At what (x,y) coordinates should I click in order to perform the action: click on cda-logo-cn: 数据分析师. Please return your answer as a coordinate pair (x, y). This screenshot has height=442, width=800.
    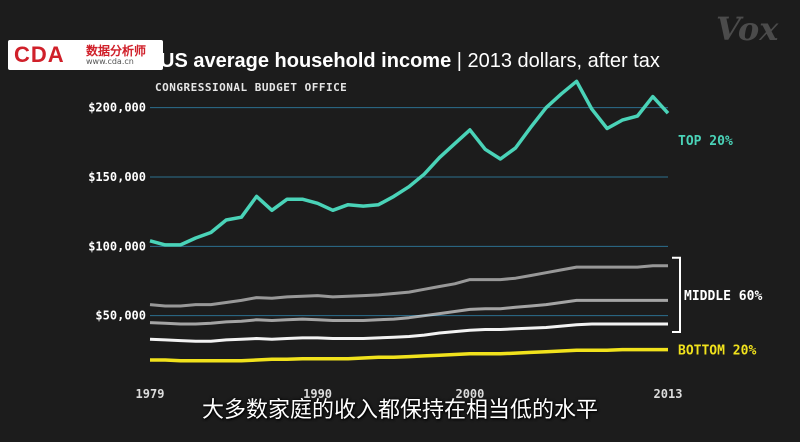
    Looking at the image, I should click on (116, 51).